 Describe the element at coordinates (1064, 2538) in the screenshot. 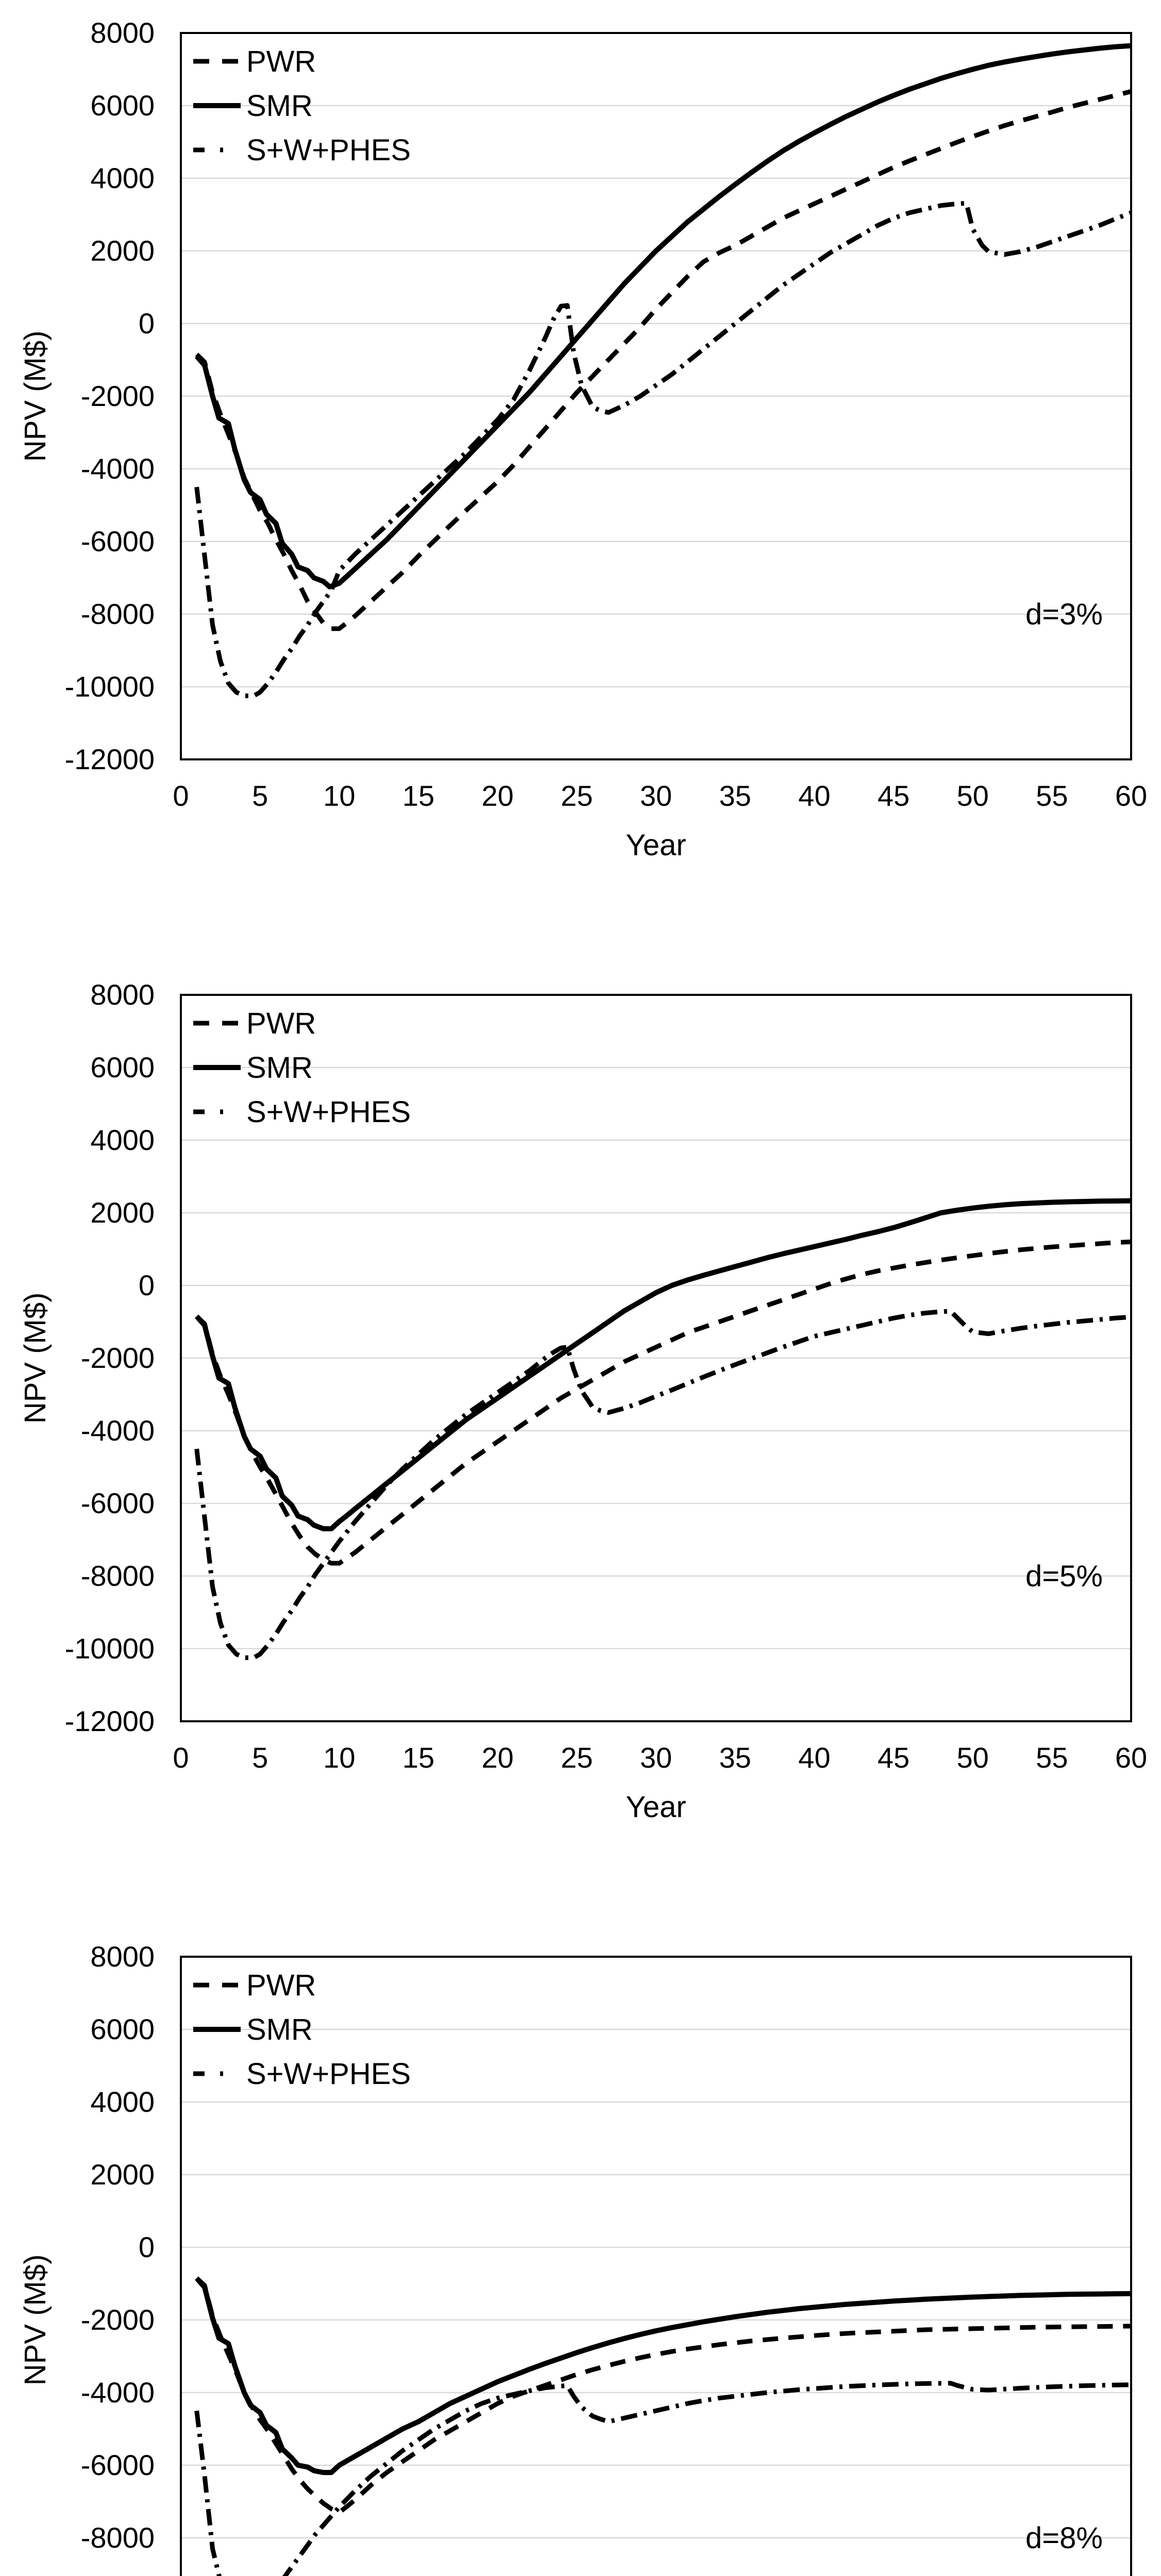

I see `discount-rate-annotation: d=8%` at that location.